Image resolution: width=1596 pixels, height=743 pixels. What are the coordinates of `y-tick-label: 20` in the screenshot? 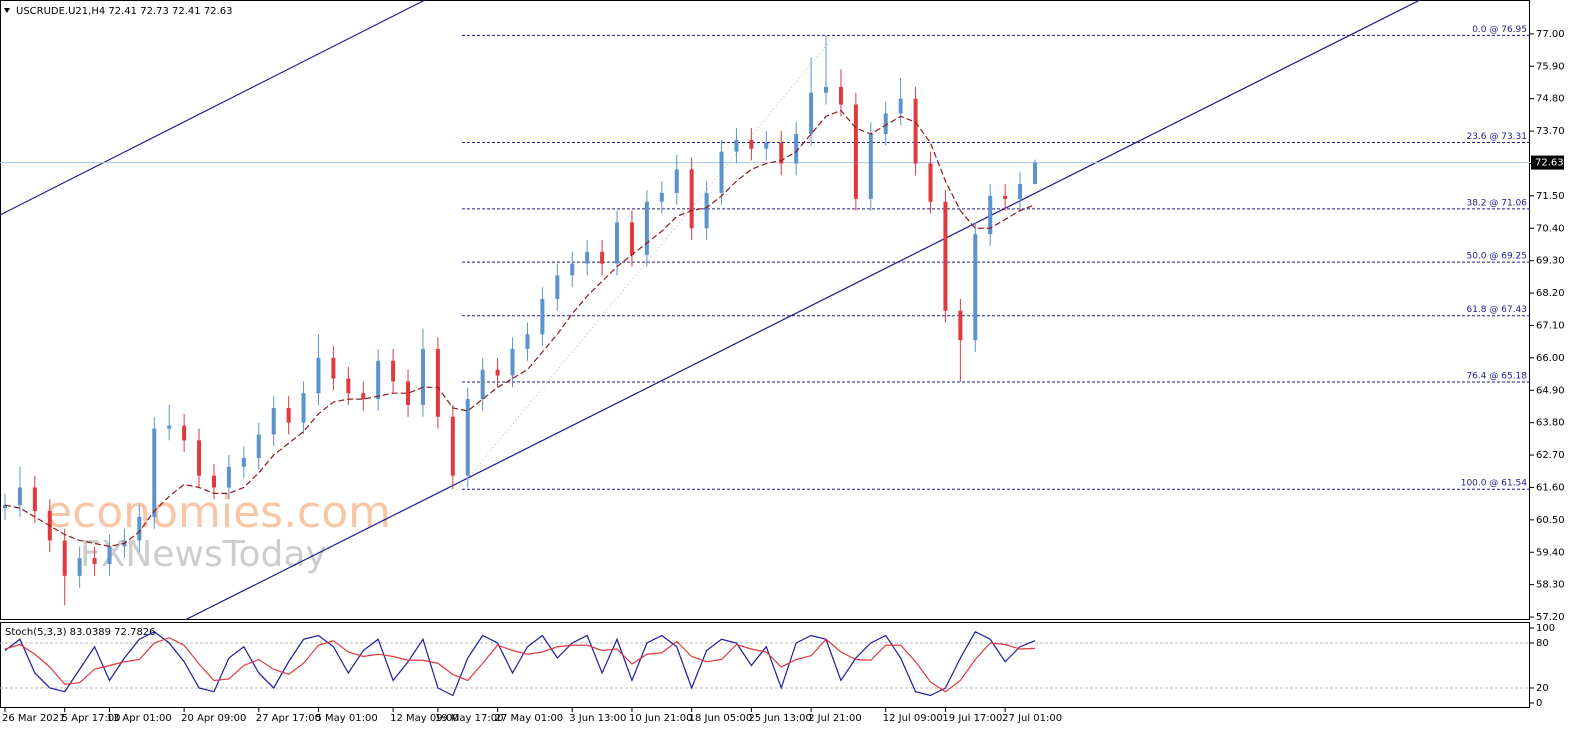 It's located at (1542, 688).